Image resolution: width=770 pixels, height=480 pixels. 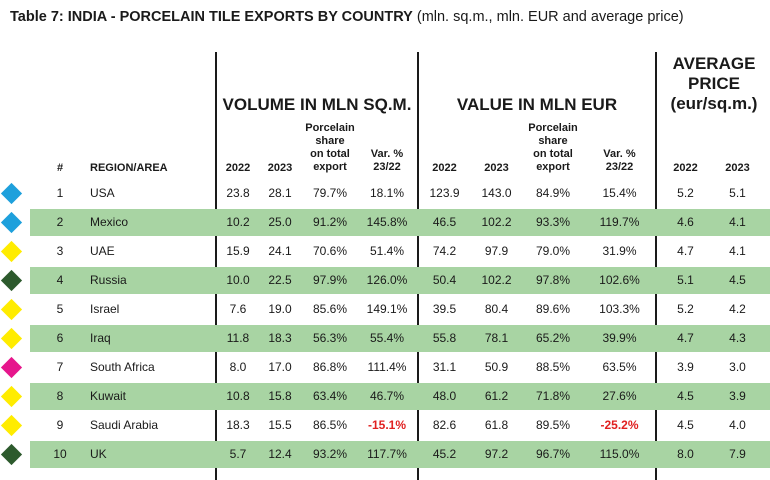 I want to click on group-header-volume: VOLUME IN MLN SQ.M., so click(x=317, y=104).